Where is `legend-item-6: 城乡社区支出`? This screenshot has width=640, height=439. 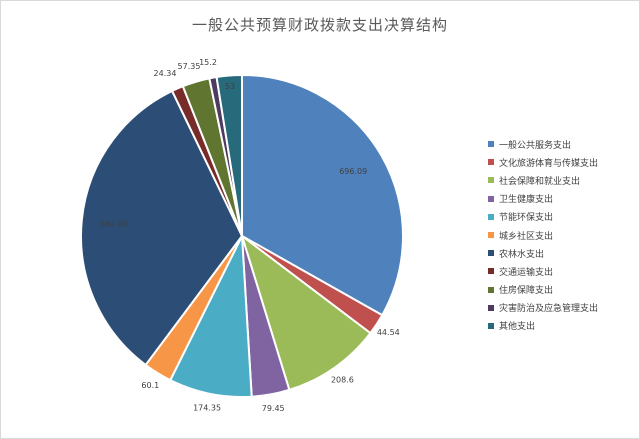
legend-item-6: 城乡社区支出 is located at coordinates (543, 235).